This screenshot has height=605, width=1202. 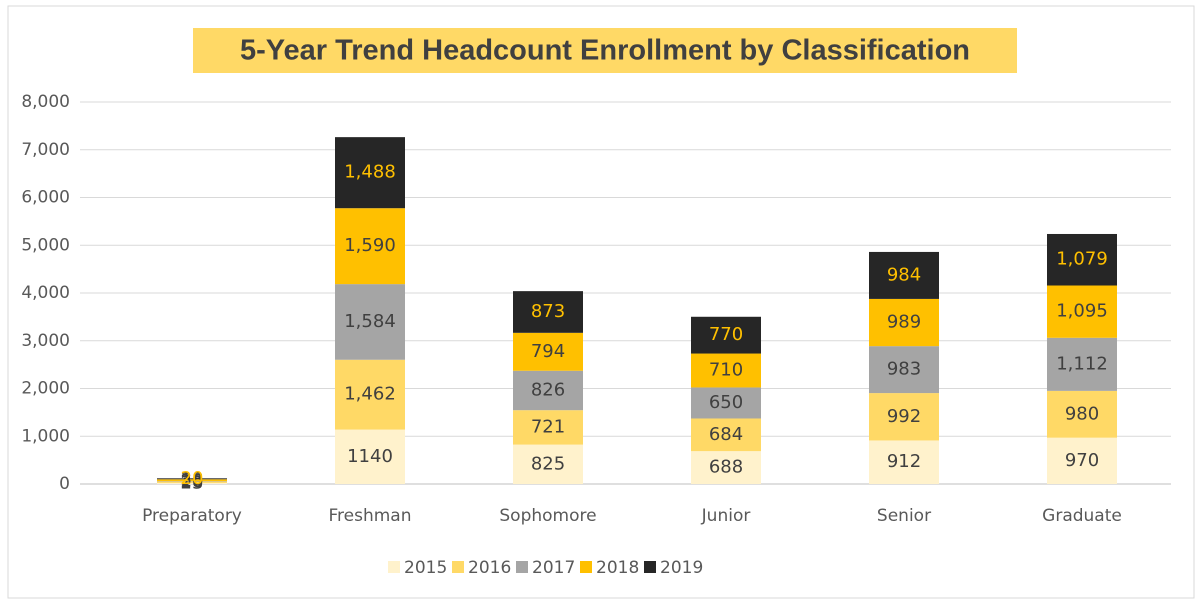 I want to click on data-label: 1140, so click(x=370, y=456).